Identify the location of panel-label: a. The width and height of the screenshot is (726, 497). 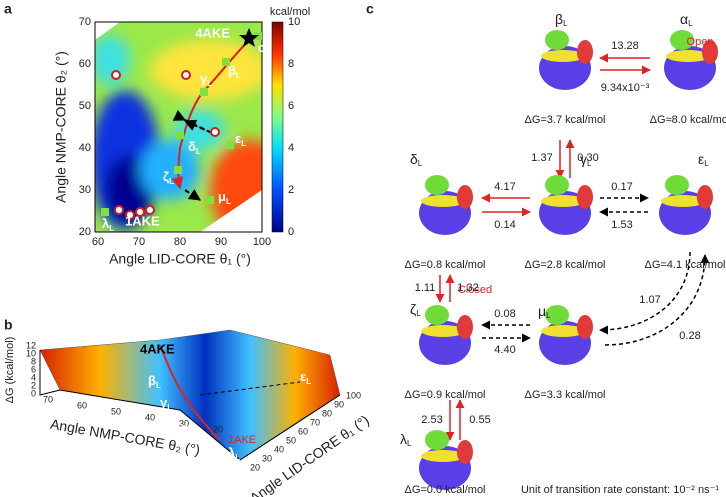
(8, 9).